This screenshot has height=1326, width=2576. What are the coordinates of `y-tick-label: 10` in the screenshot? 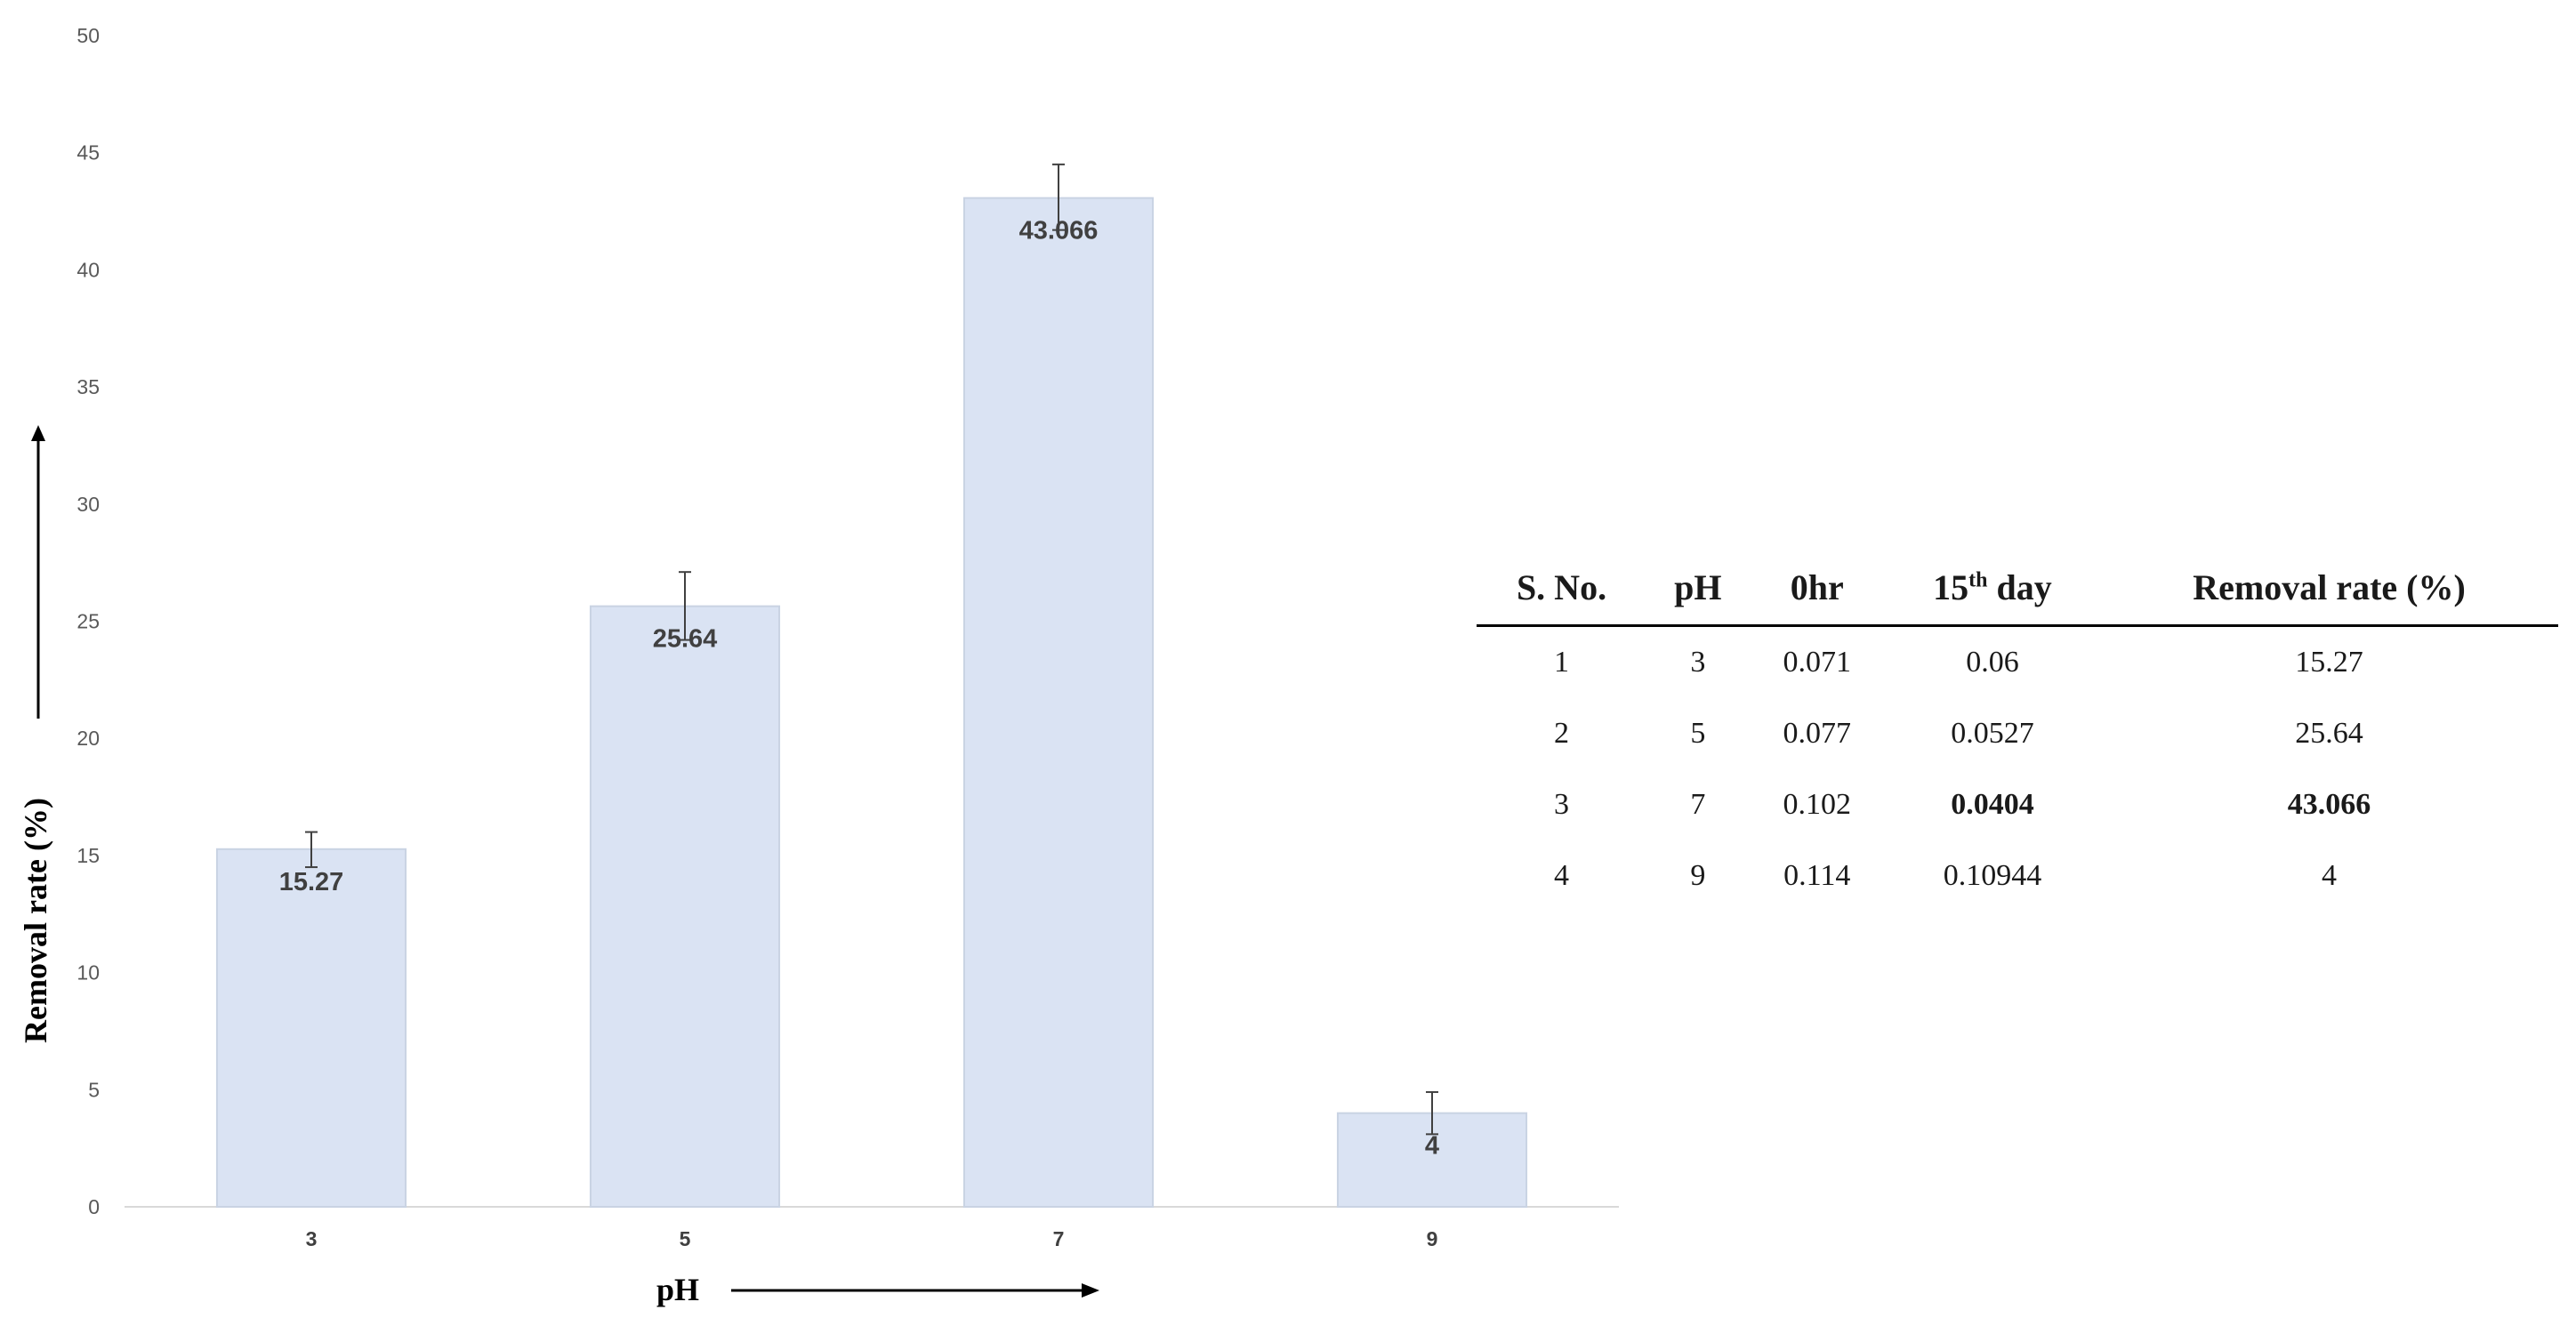 It's located at (88, 973).